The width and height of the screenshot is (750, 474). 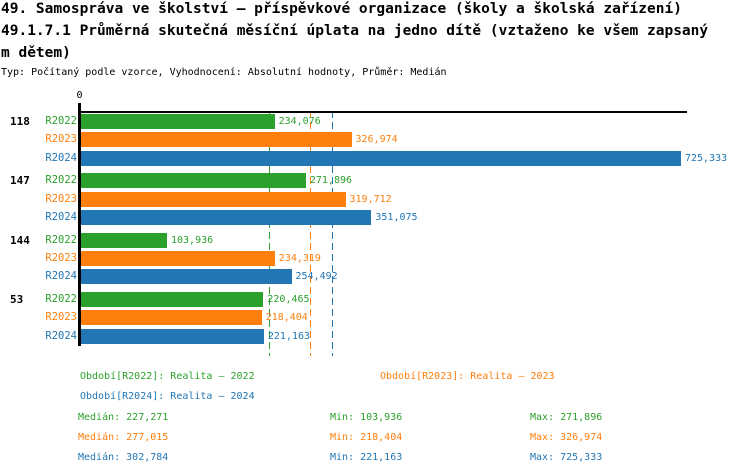 I want to click on bar-value-label: 319,712, so click(x=370, y=199).